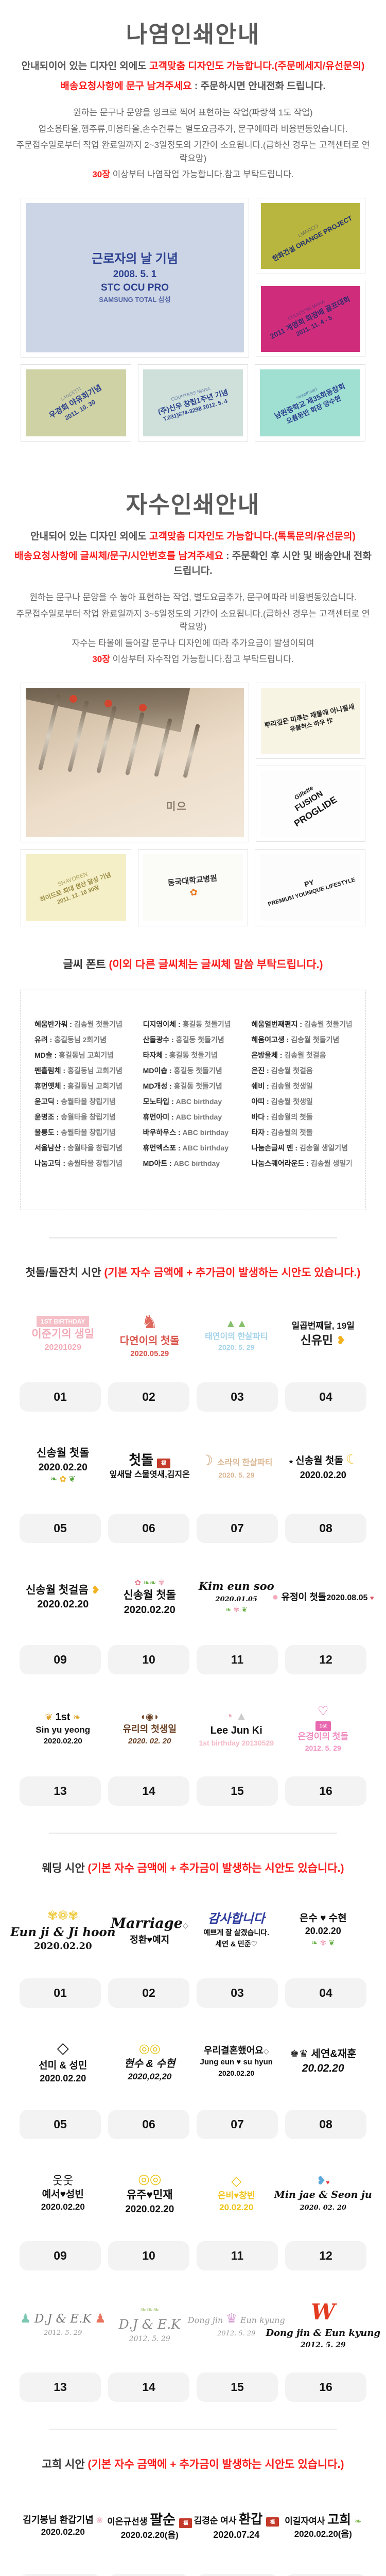  What do you see at coordinates (76, 402) in the screenshot?
I see `towel-photo-surface: LANCETTI 우경회 야유회기념 2011. 10. 30` at bounding box center [76, 402].